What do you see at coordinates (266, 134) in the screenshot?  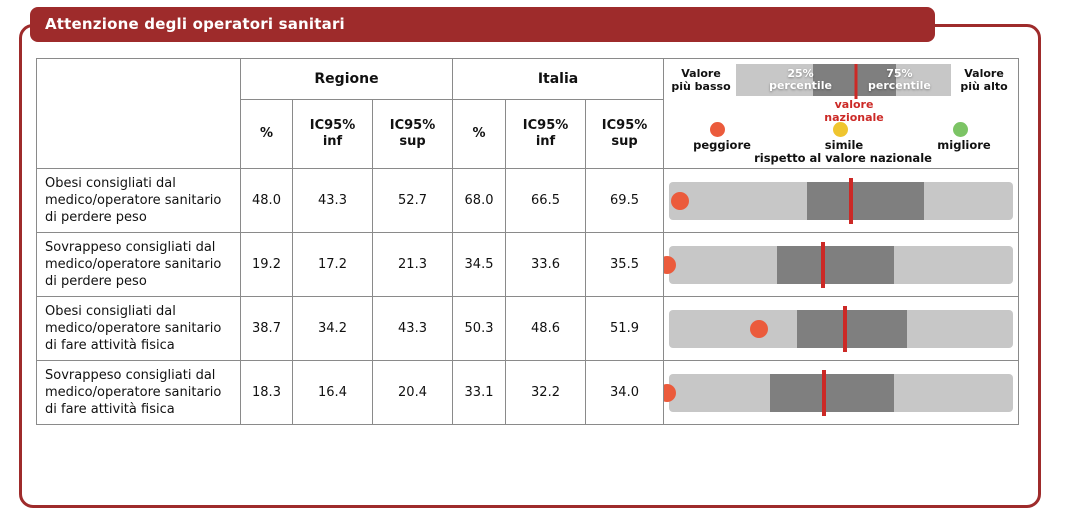 I see `subheader-regione-pct: %` at bounding box center [266, 134].